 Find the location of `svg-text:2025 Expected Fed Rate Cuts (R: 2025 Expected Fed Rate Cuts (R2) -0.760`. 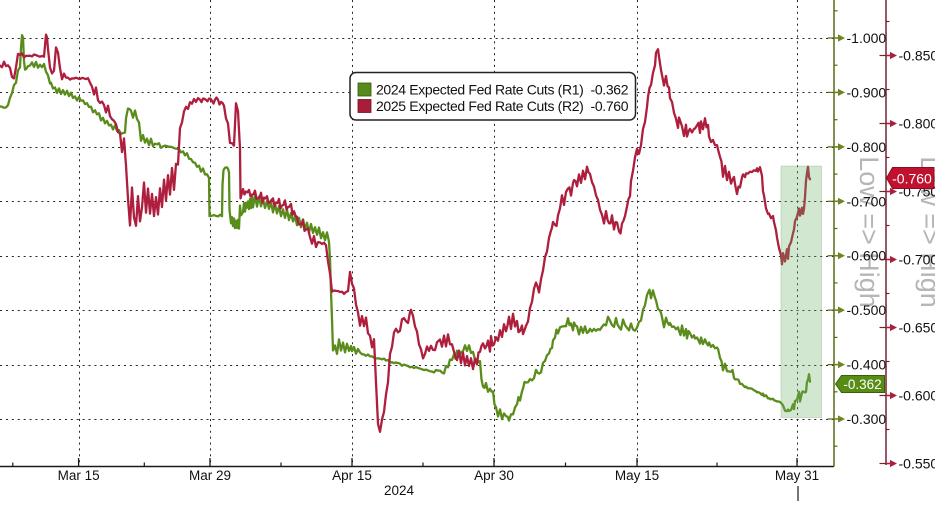

svg-text:2025 Expected Fed Rate Cuts (R: 2025 Expected Fed Rate Cuts (R2) -0.760 is located at coordinates (502, 106).